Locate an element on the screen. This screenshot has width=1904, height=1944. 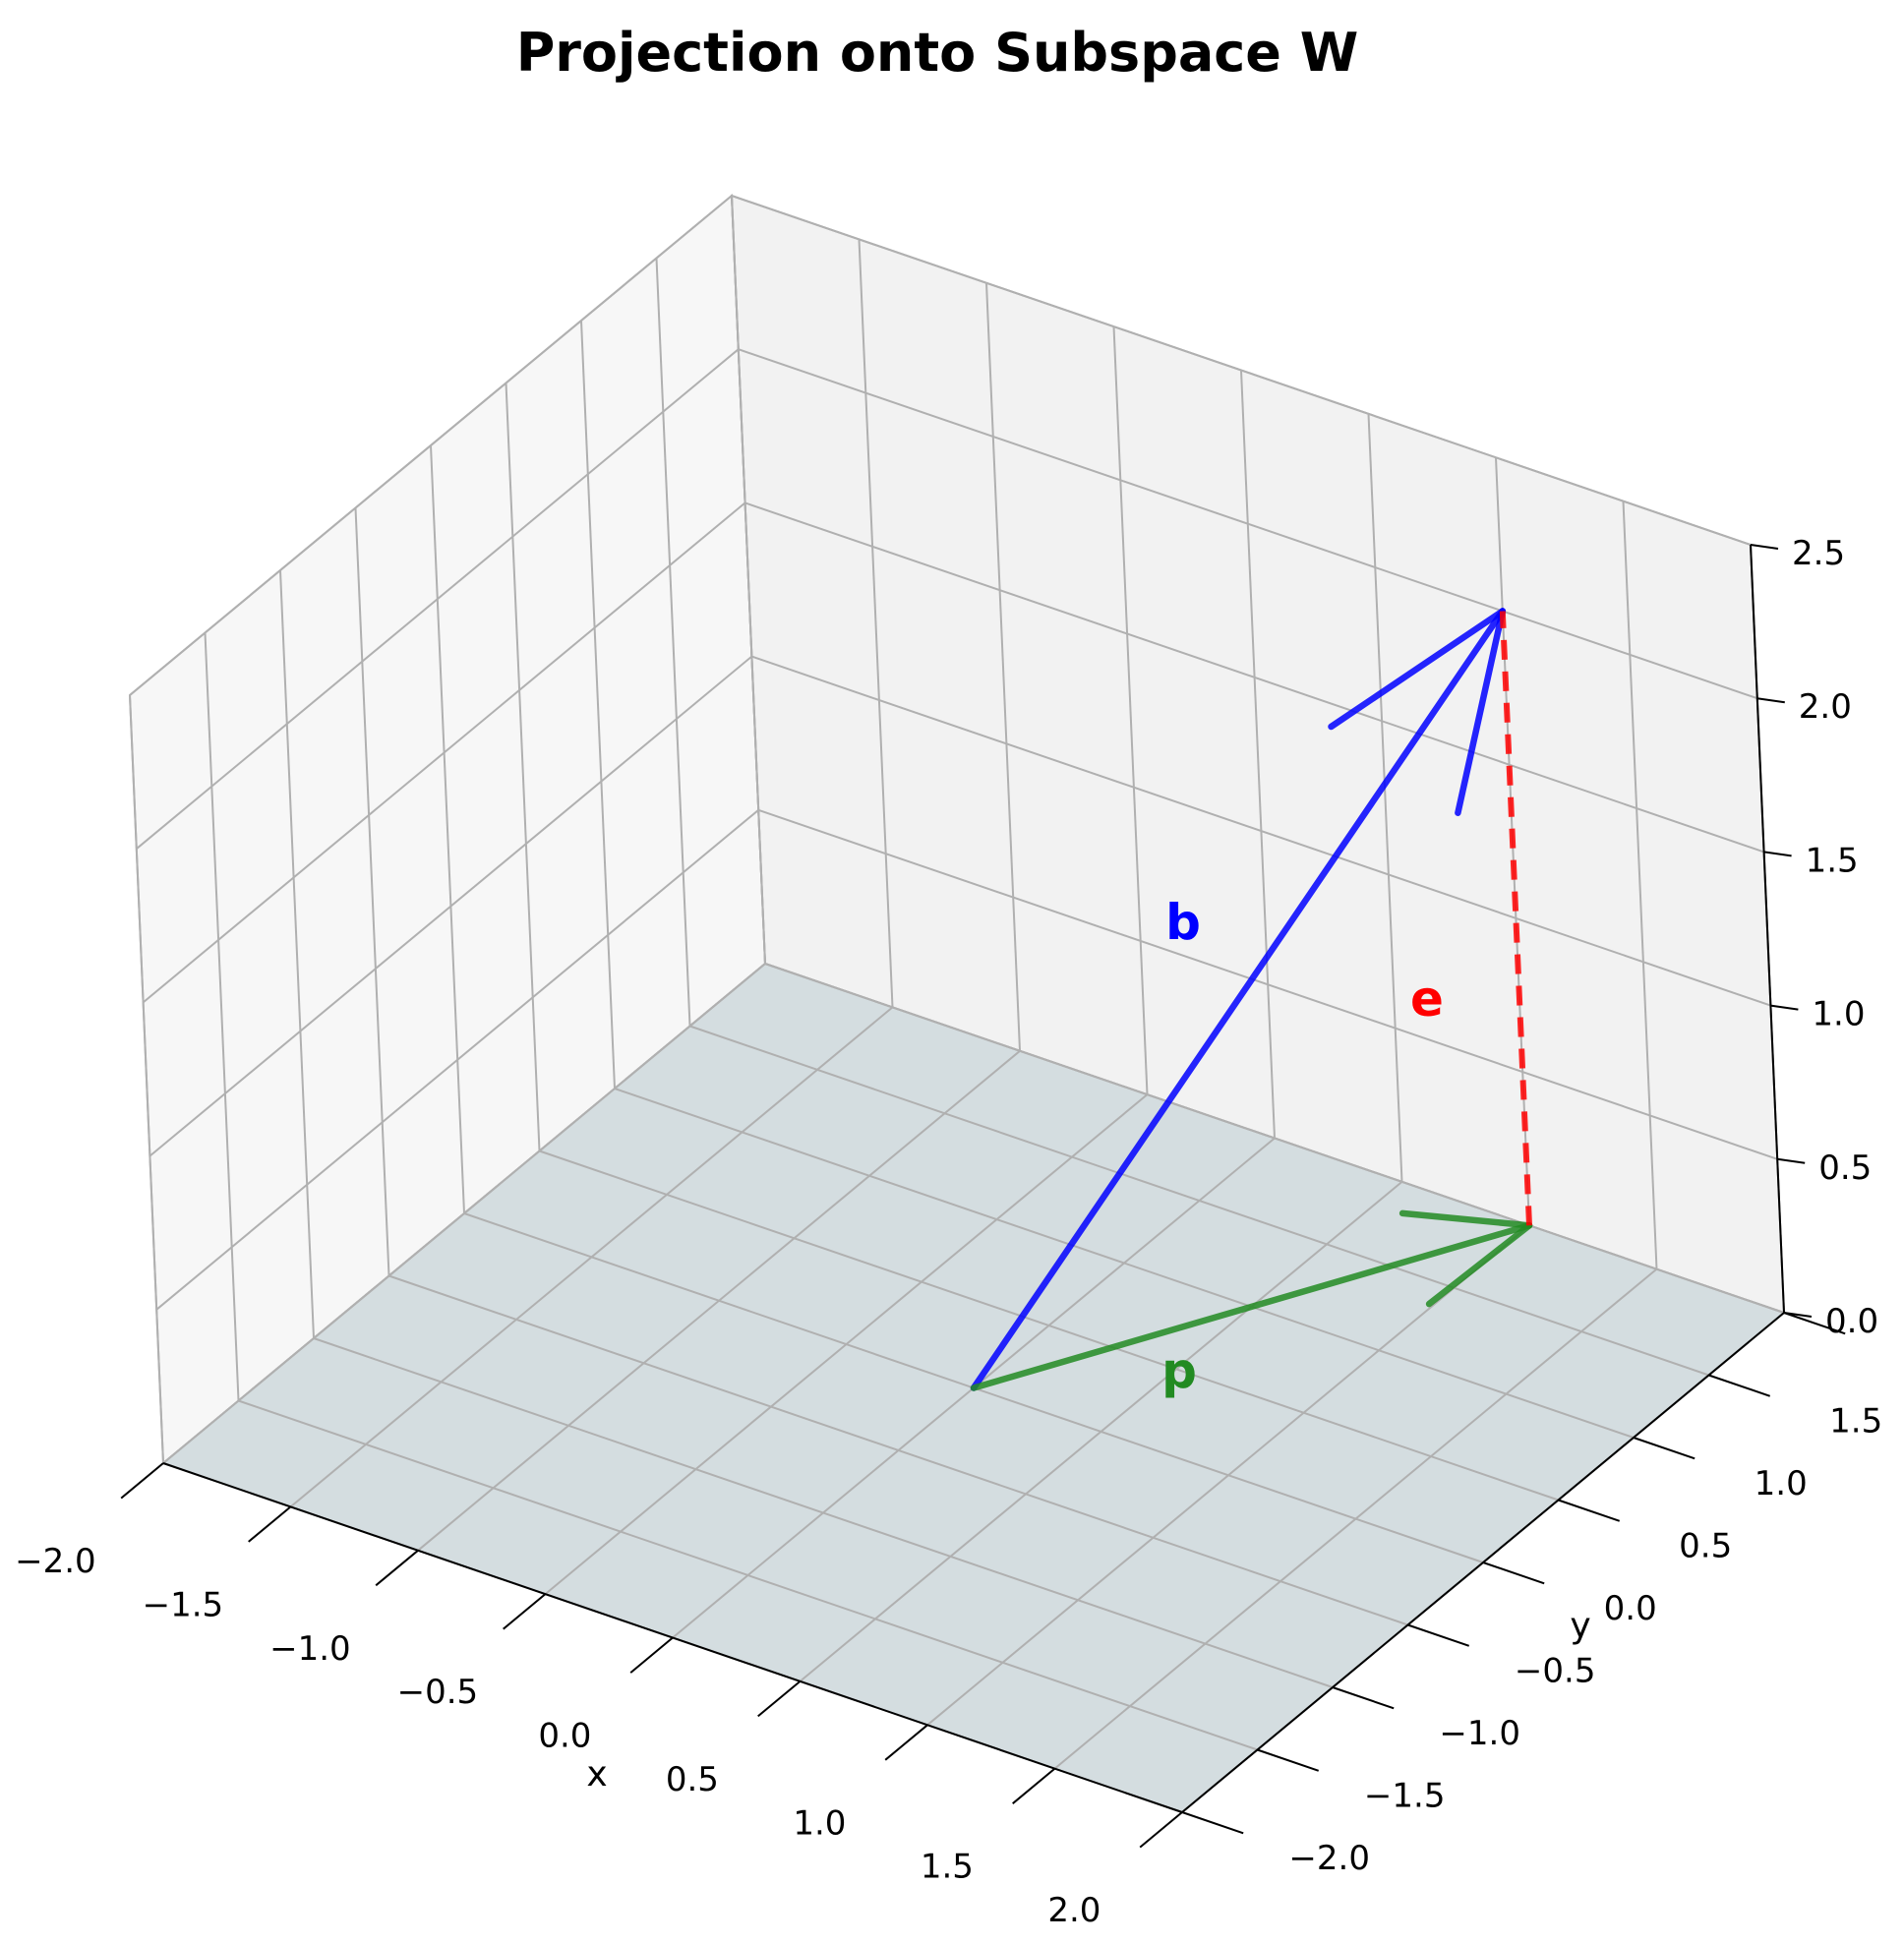
y-tick-label: −2.0 is located at coordinates (1329, 1858).